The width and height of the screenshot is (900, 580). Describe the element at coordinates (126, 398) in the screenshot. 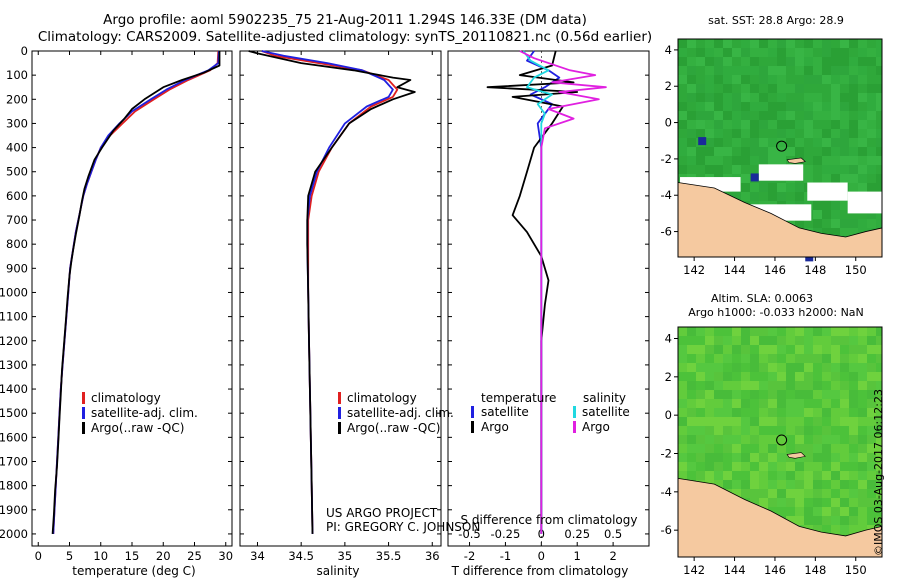

I see `legend-label: climatology` at that location.